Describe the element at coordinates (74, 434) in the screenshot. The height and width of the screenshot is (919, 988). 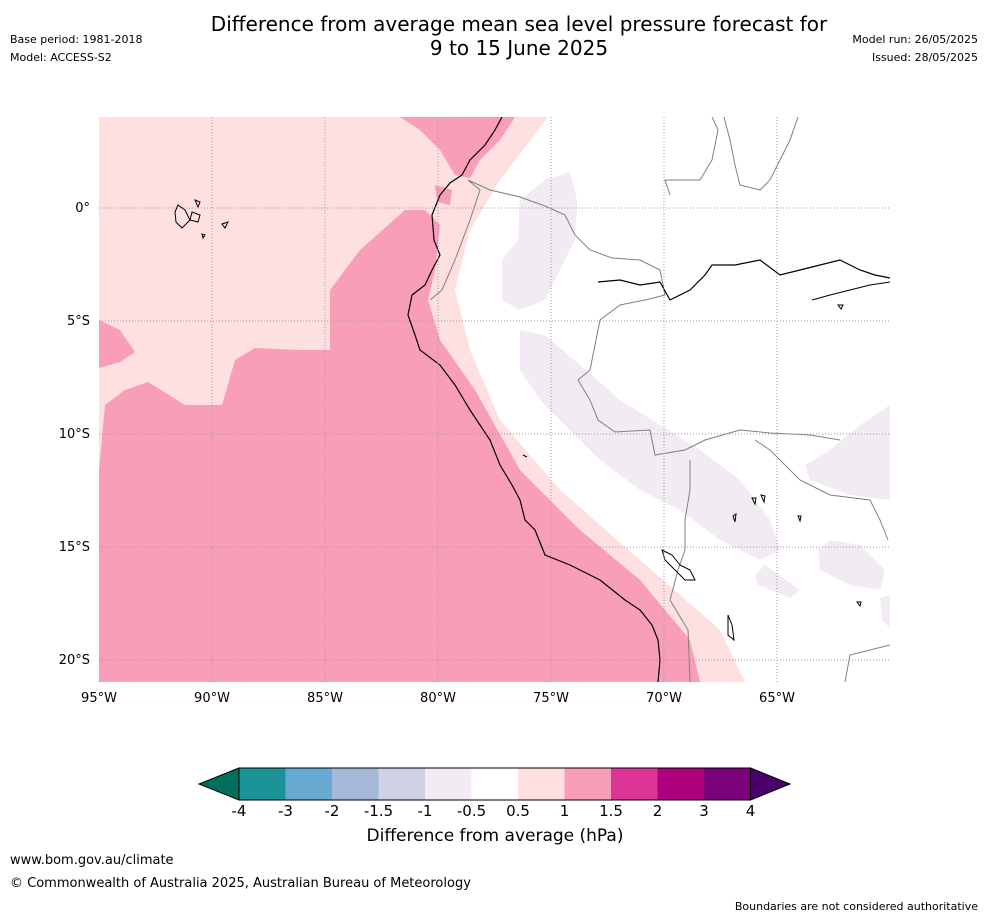
I see `lat-label-10s: 10°S` at that location.